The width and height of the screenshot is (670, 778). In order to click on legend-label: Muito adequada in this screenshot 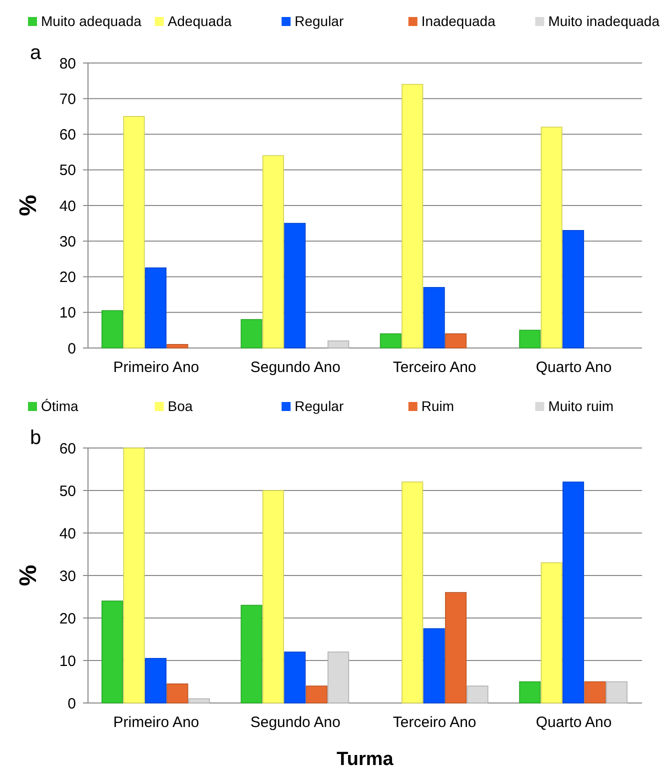, I will do `click(91, 21)`.